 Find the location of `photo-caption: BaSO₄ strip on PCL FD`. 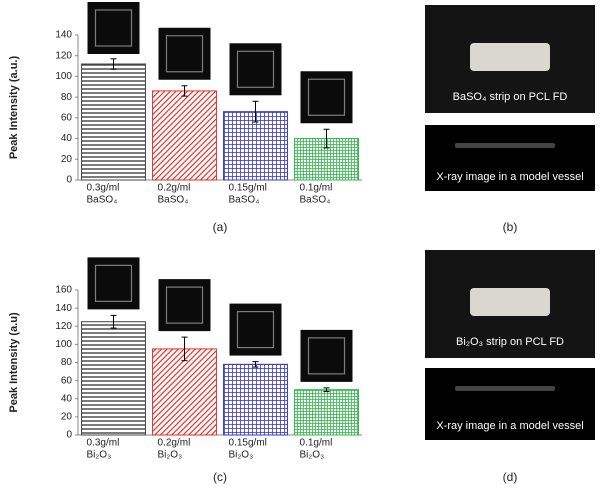

photo-caption: BaSO₄ strip on PCL FD is located at coordinates (510, 97).